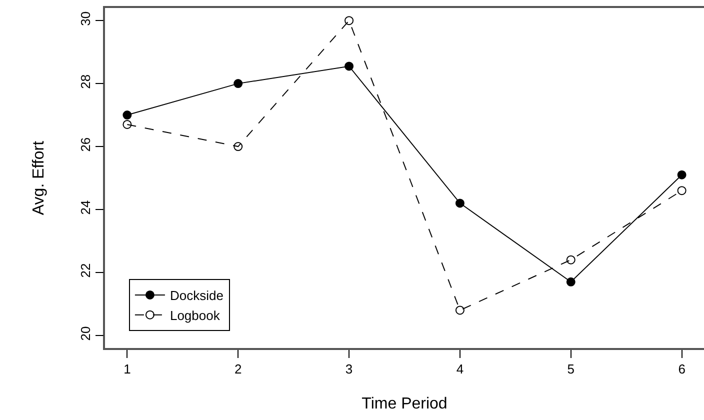  I want to click on y-tick-label: 26, so click(86, 144).